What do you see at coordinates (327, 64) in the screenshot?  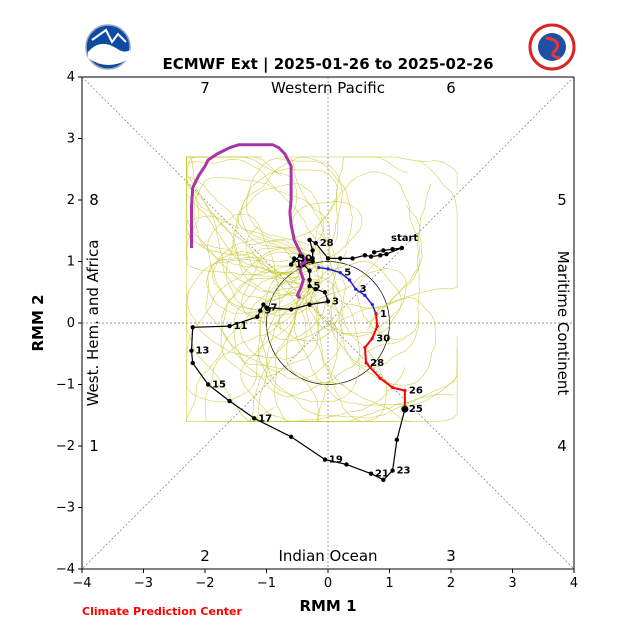 I see `chart-title: ECMWF Ext | 2025-01-26 to 2025-02-26` at bounding box center [327, 64].